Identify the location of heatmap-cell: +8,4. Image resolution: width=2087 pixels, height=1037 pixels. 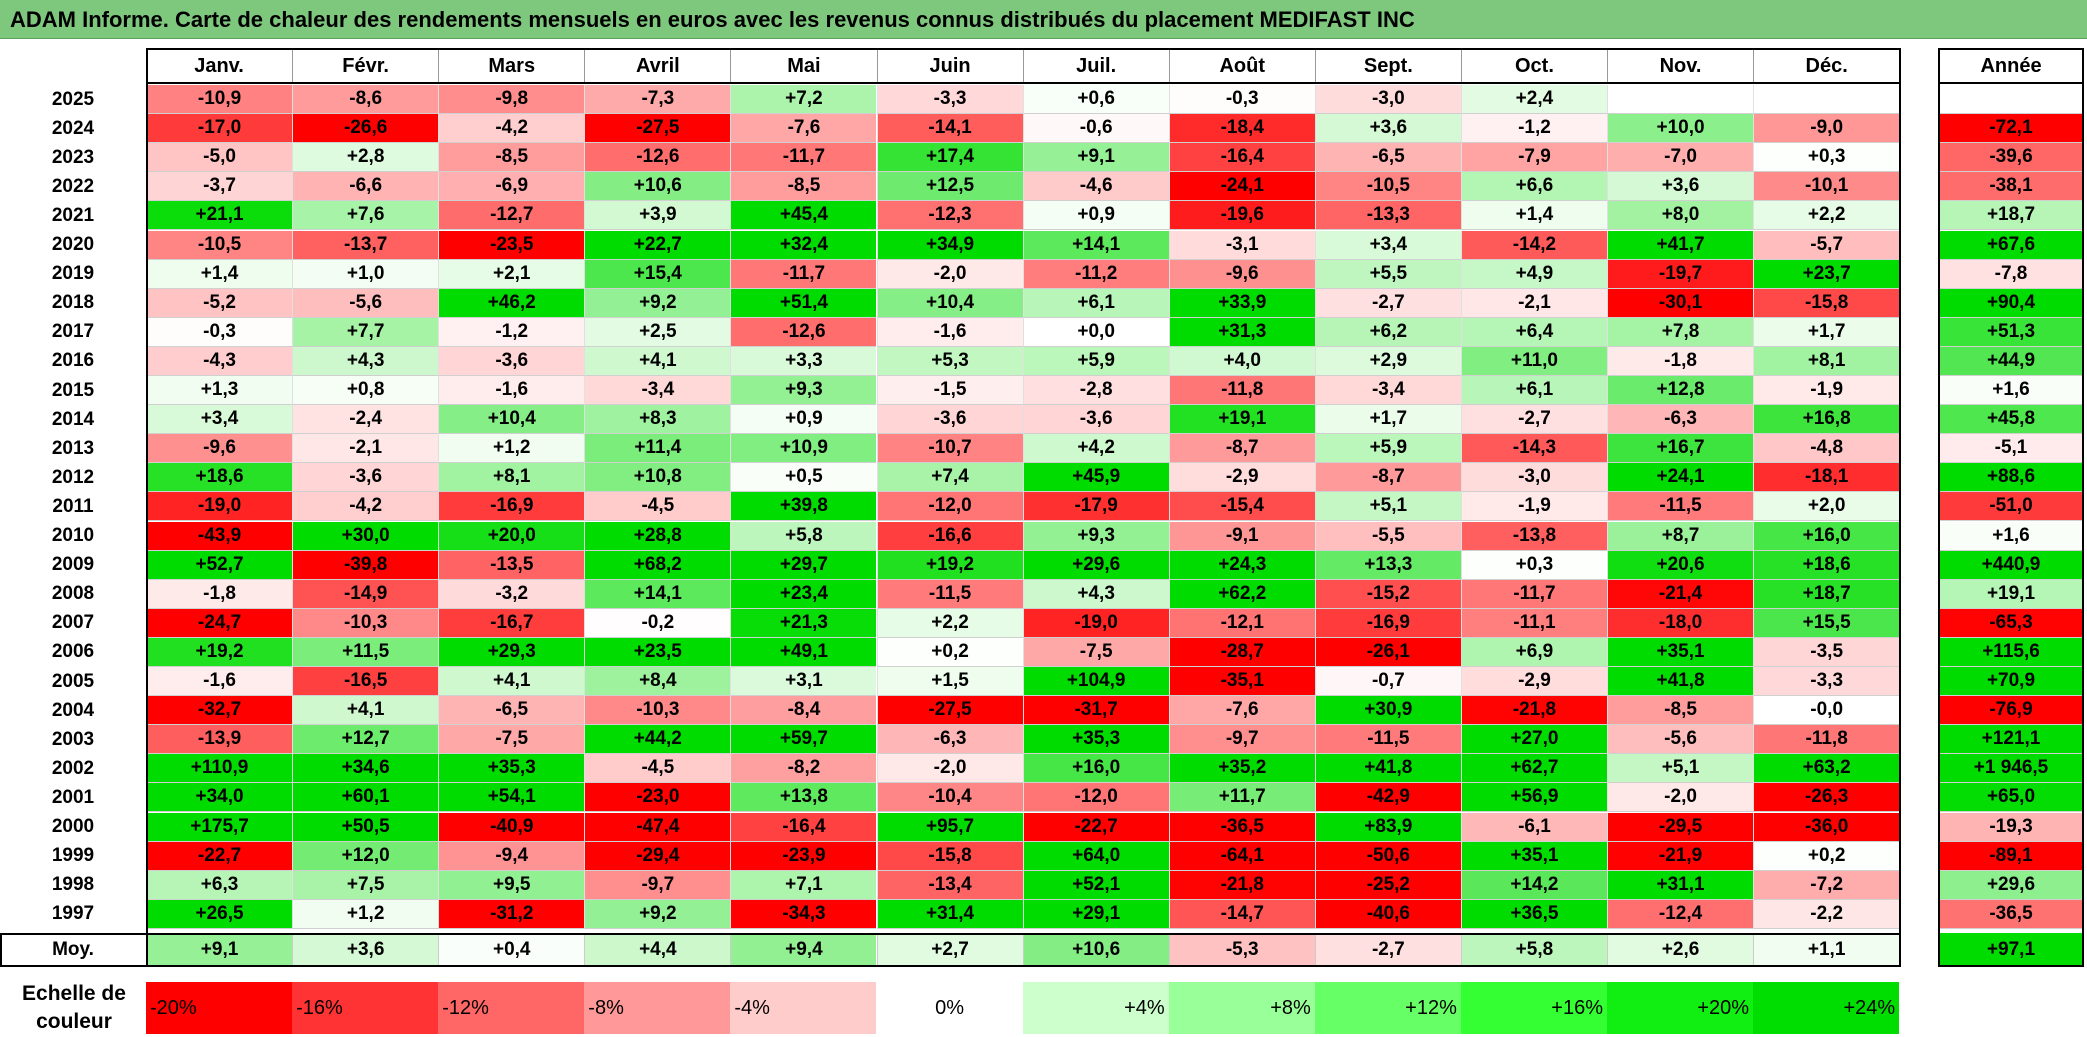
(657, 682).